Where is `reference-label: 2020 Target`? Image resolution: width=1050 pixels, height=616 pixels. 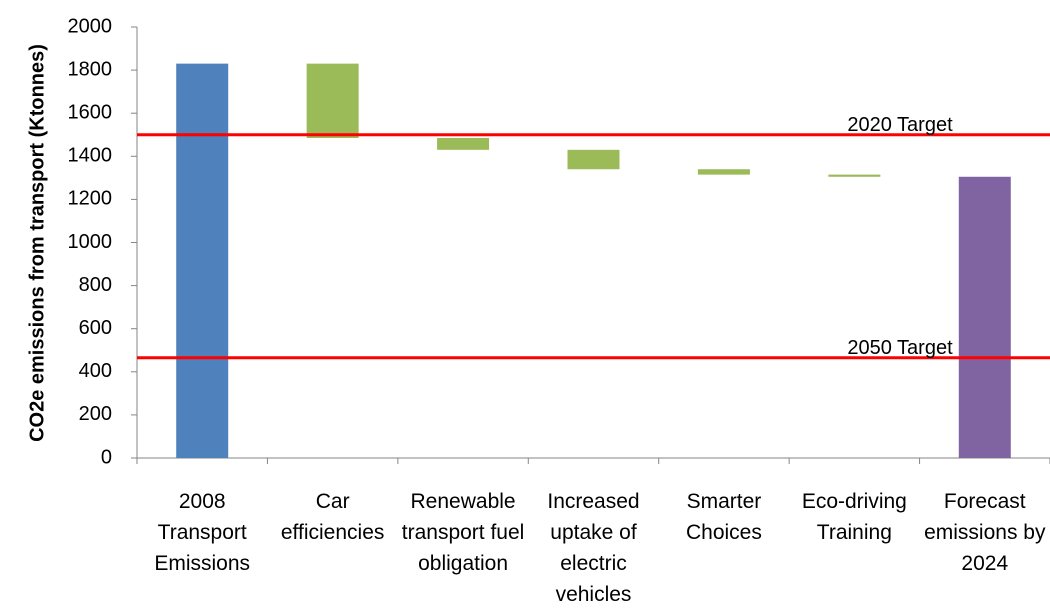
reference-label: 2020 Target is located at coordinates (900, 125).